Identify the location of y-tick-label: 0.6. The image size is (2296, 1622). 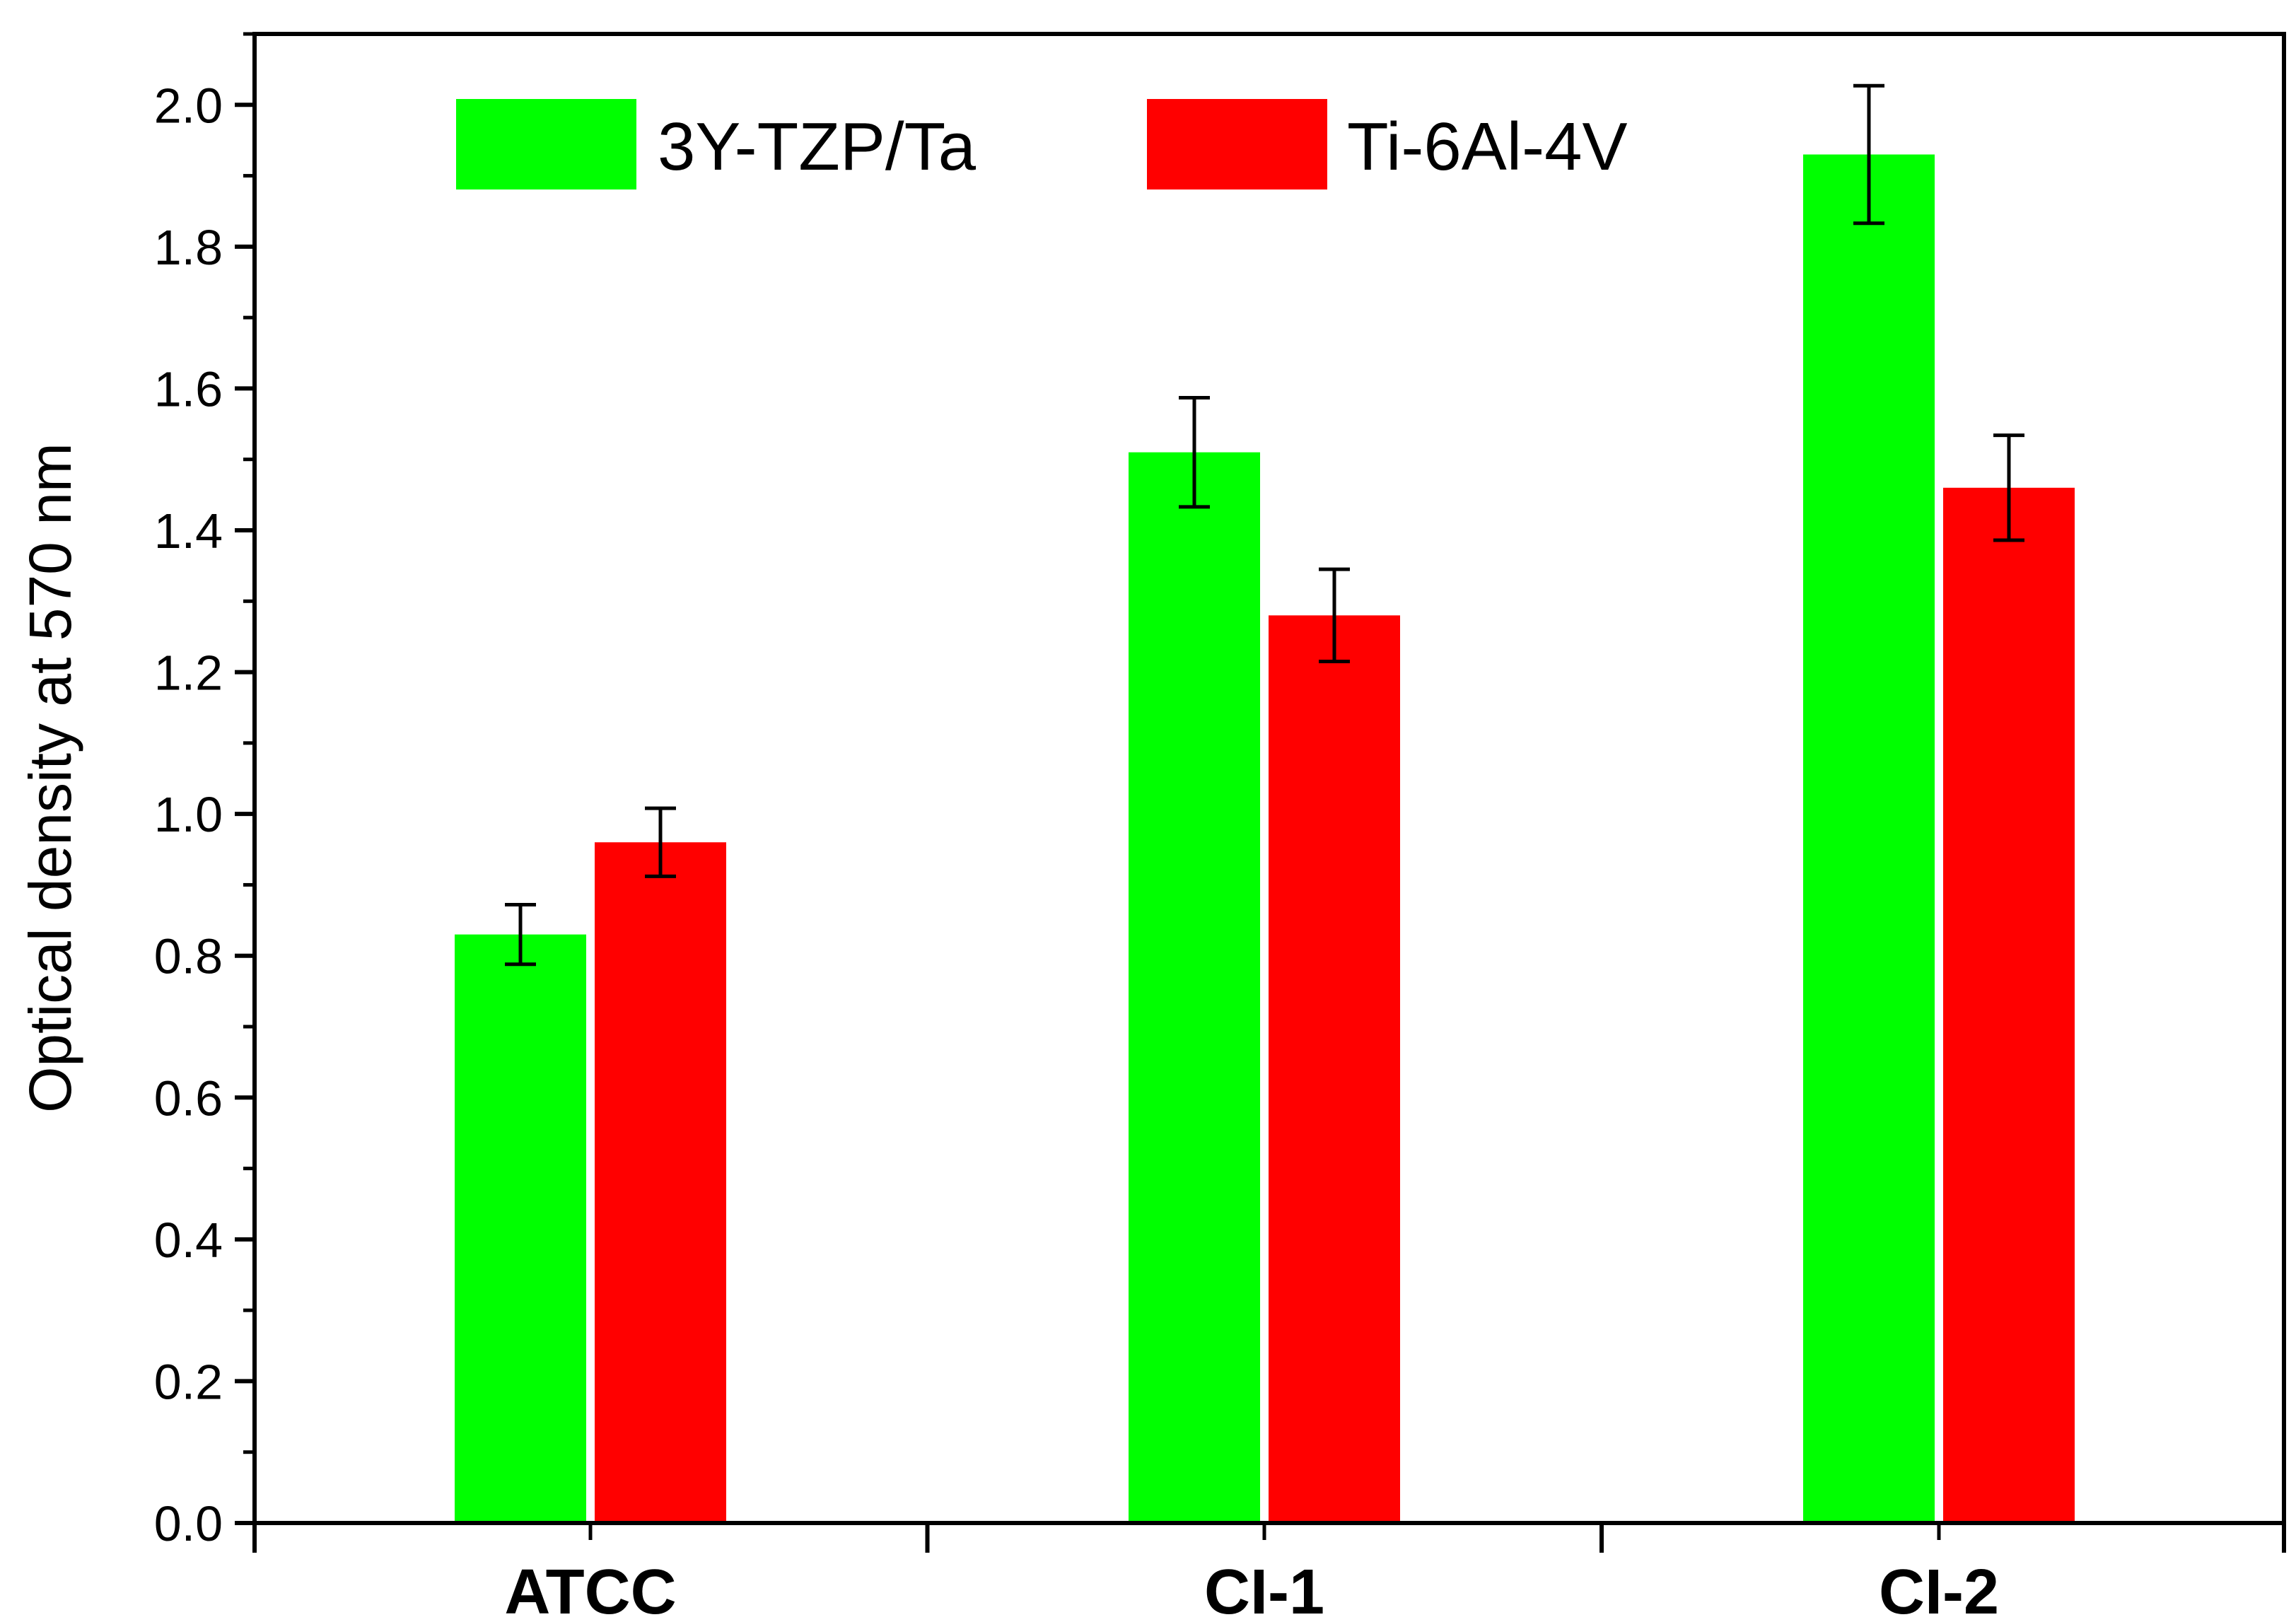
(188, 1098).